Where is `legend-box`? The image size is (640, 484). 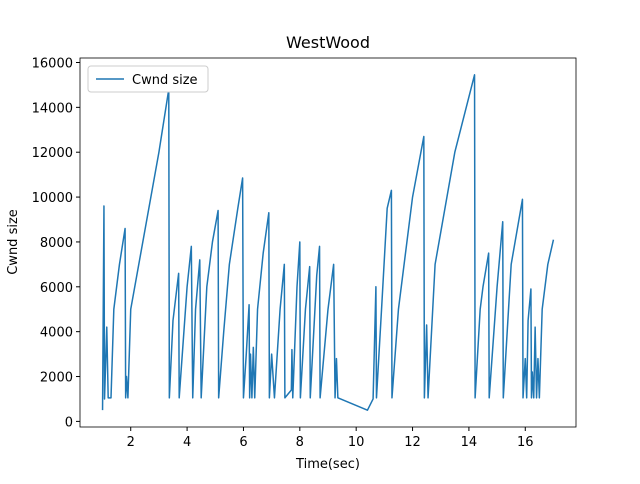 legend-box is located at coordinates (148, 79).